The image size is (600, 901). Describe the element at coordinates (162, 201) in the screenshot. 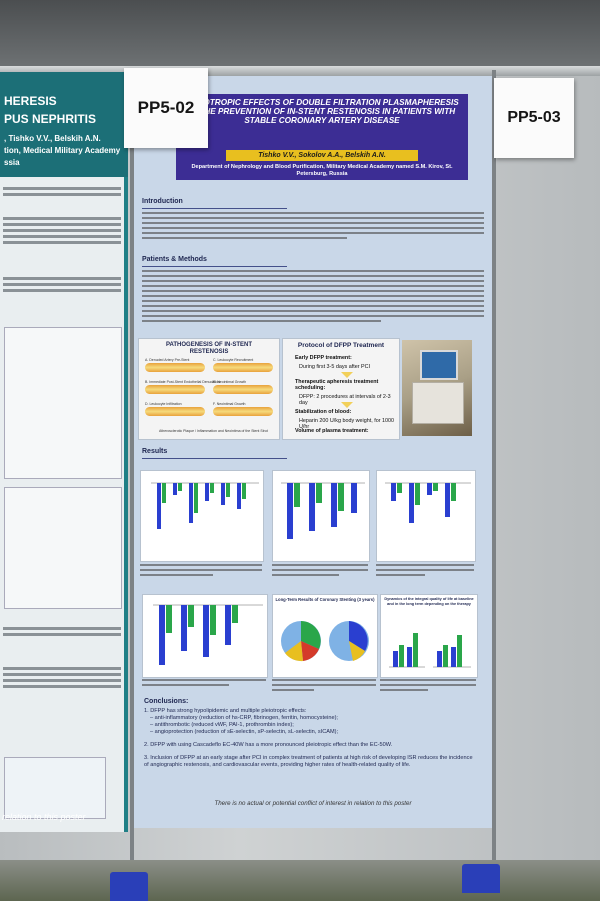

I see `section-introduction: Introduction` at that location.